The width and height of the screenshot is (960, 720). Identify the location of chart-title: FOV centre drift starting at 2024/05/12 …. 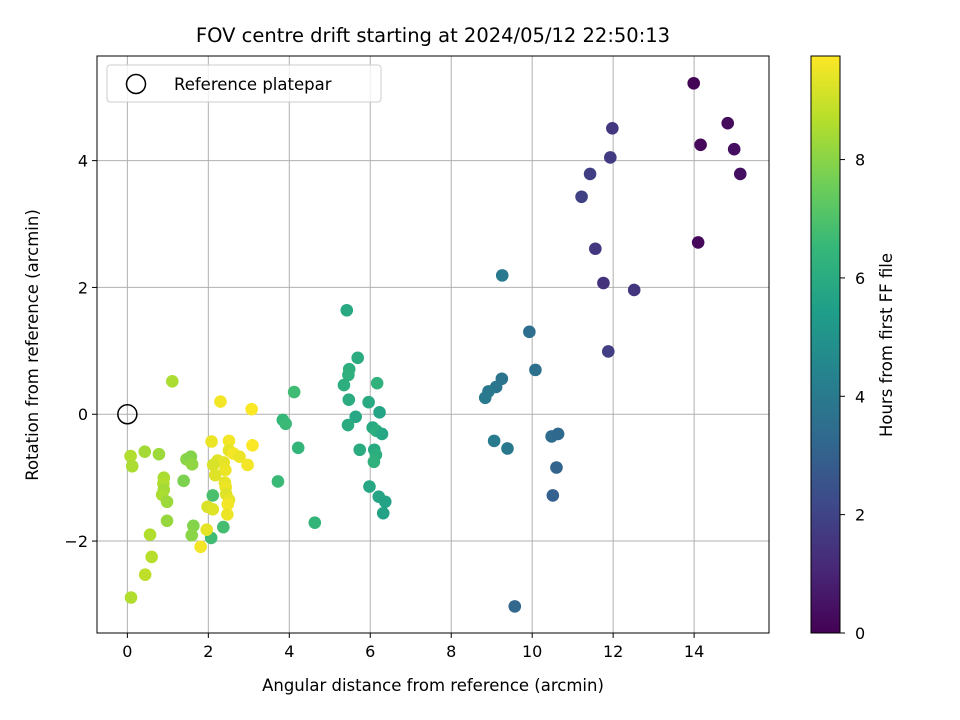
(433, 35).